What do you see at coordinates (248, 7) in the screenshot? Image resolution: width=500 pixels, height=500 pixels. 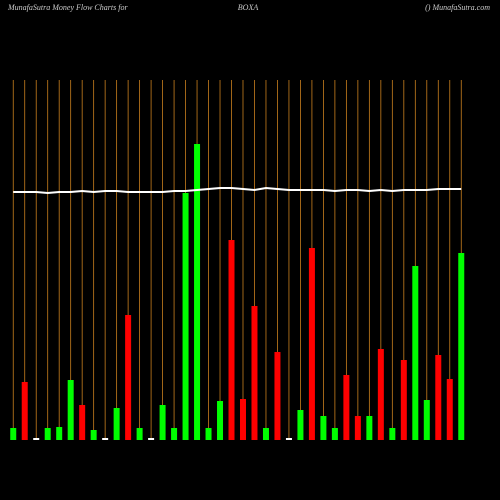 I see `chart-subtitle: BOXA` at bounding box center [248, 7].